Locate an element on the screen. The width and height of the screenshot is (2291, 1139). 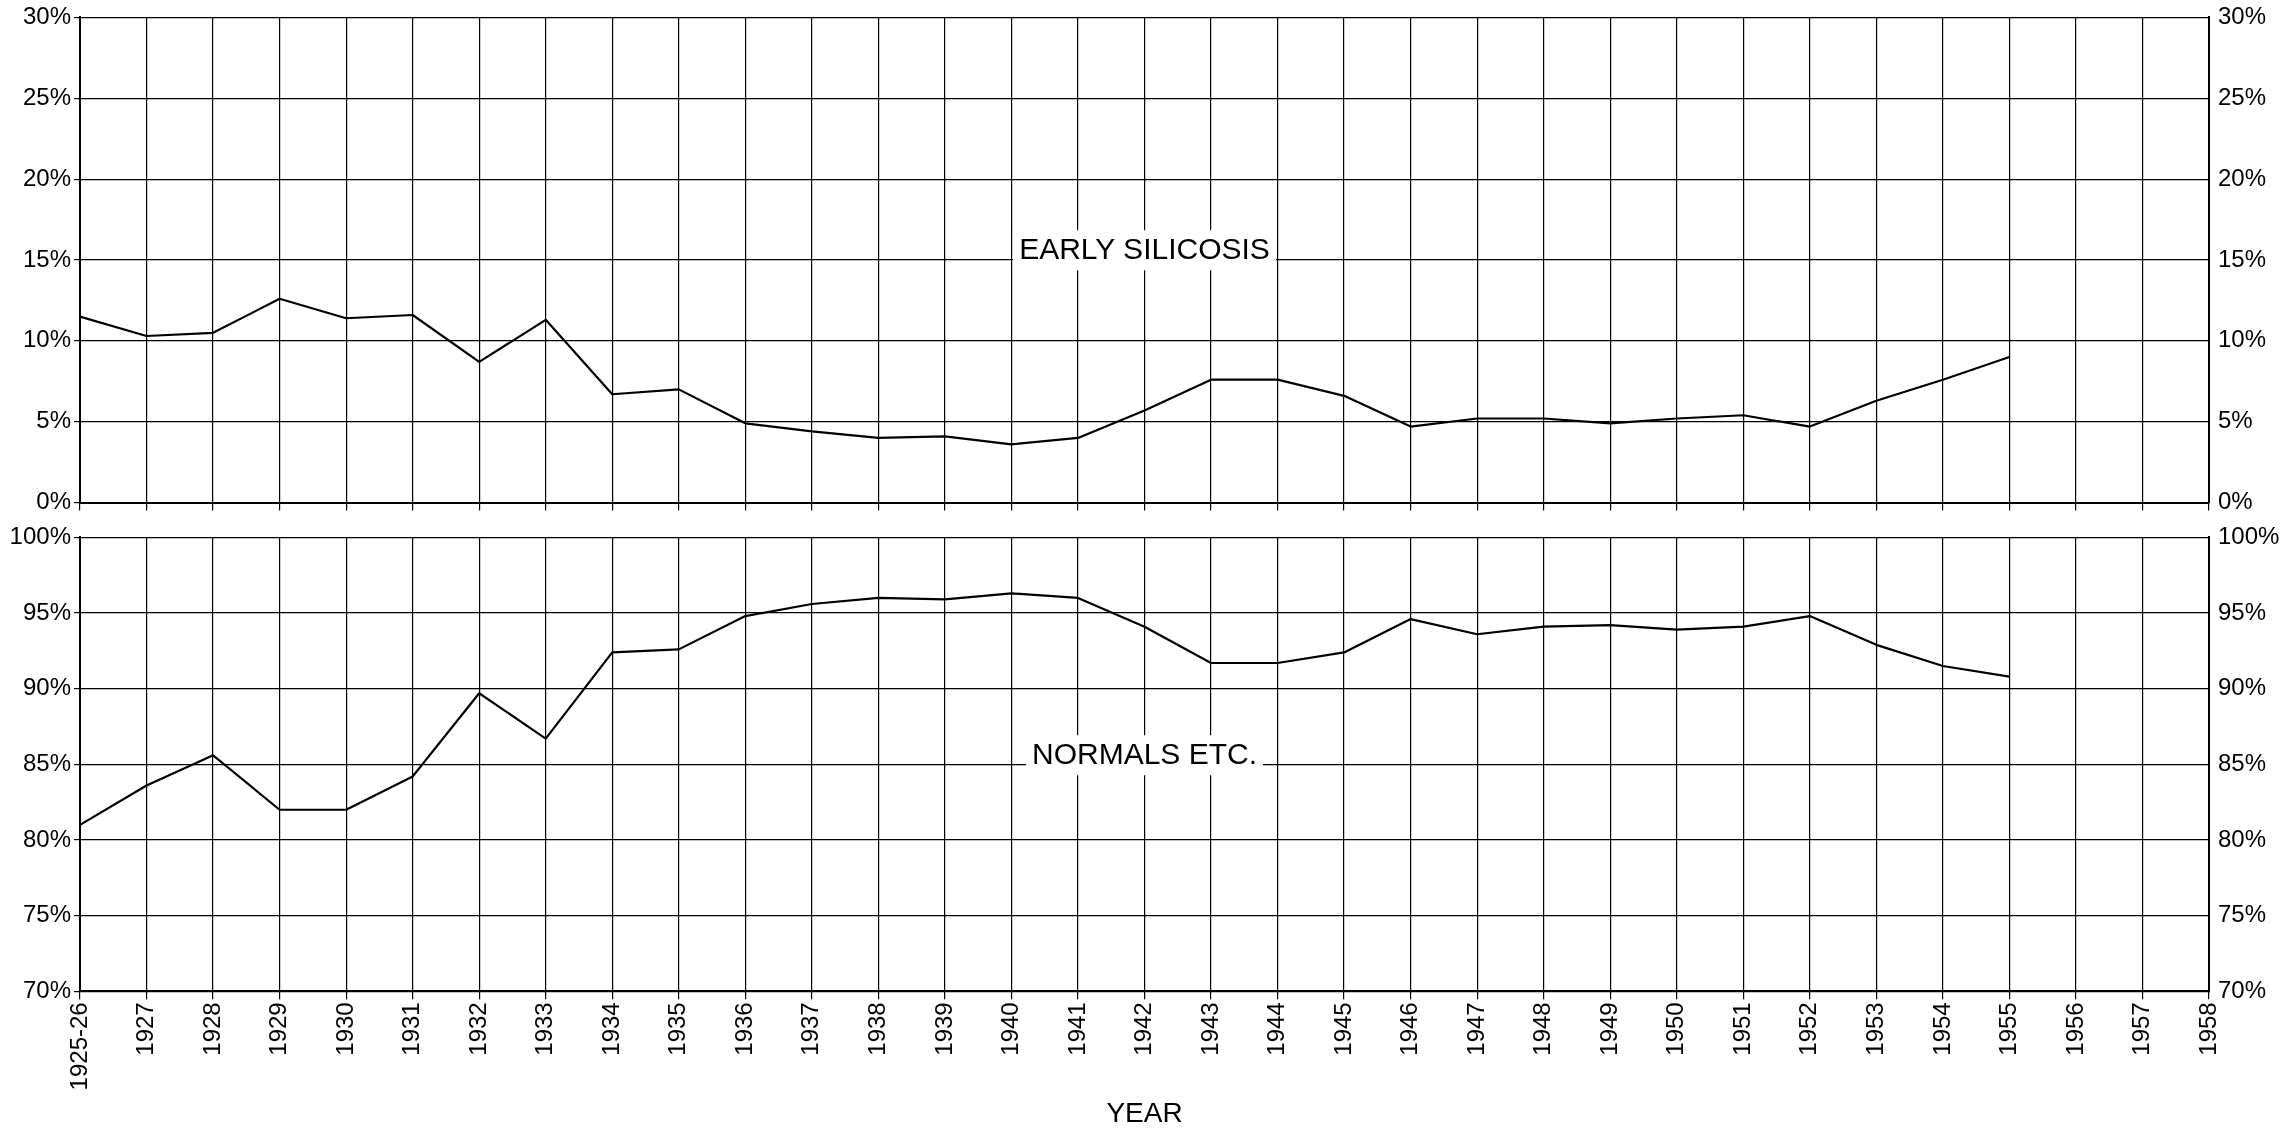
x-tick-label: 1927 is located at coordinates (145, 1029).